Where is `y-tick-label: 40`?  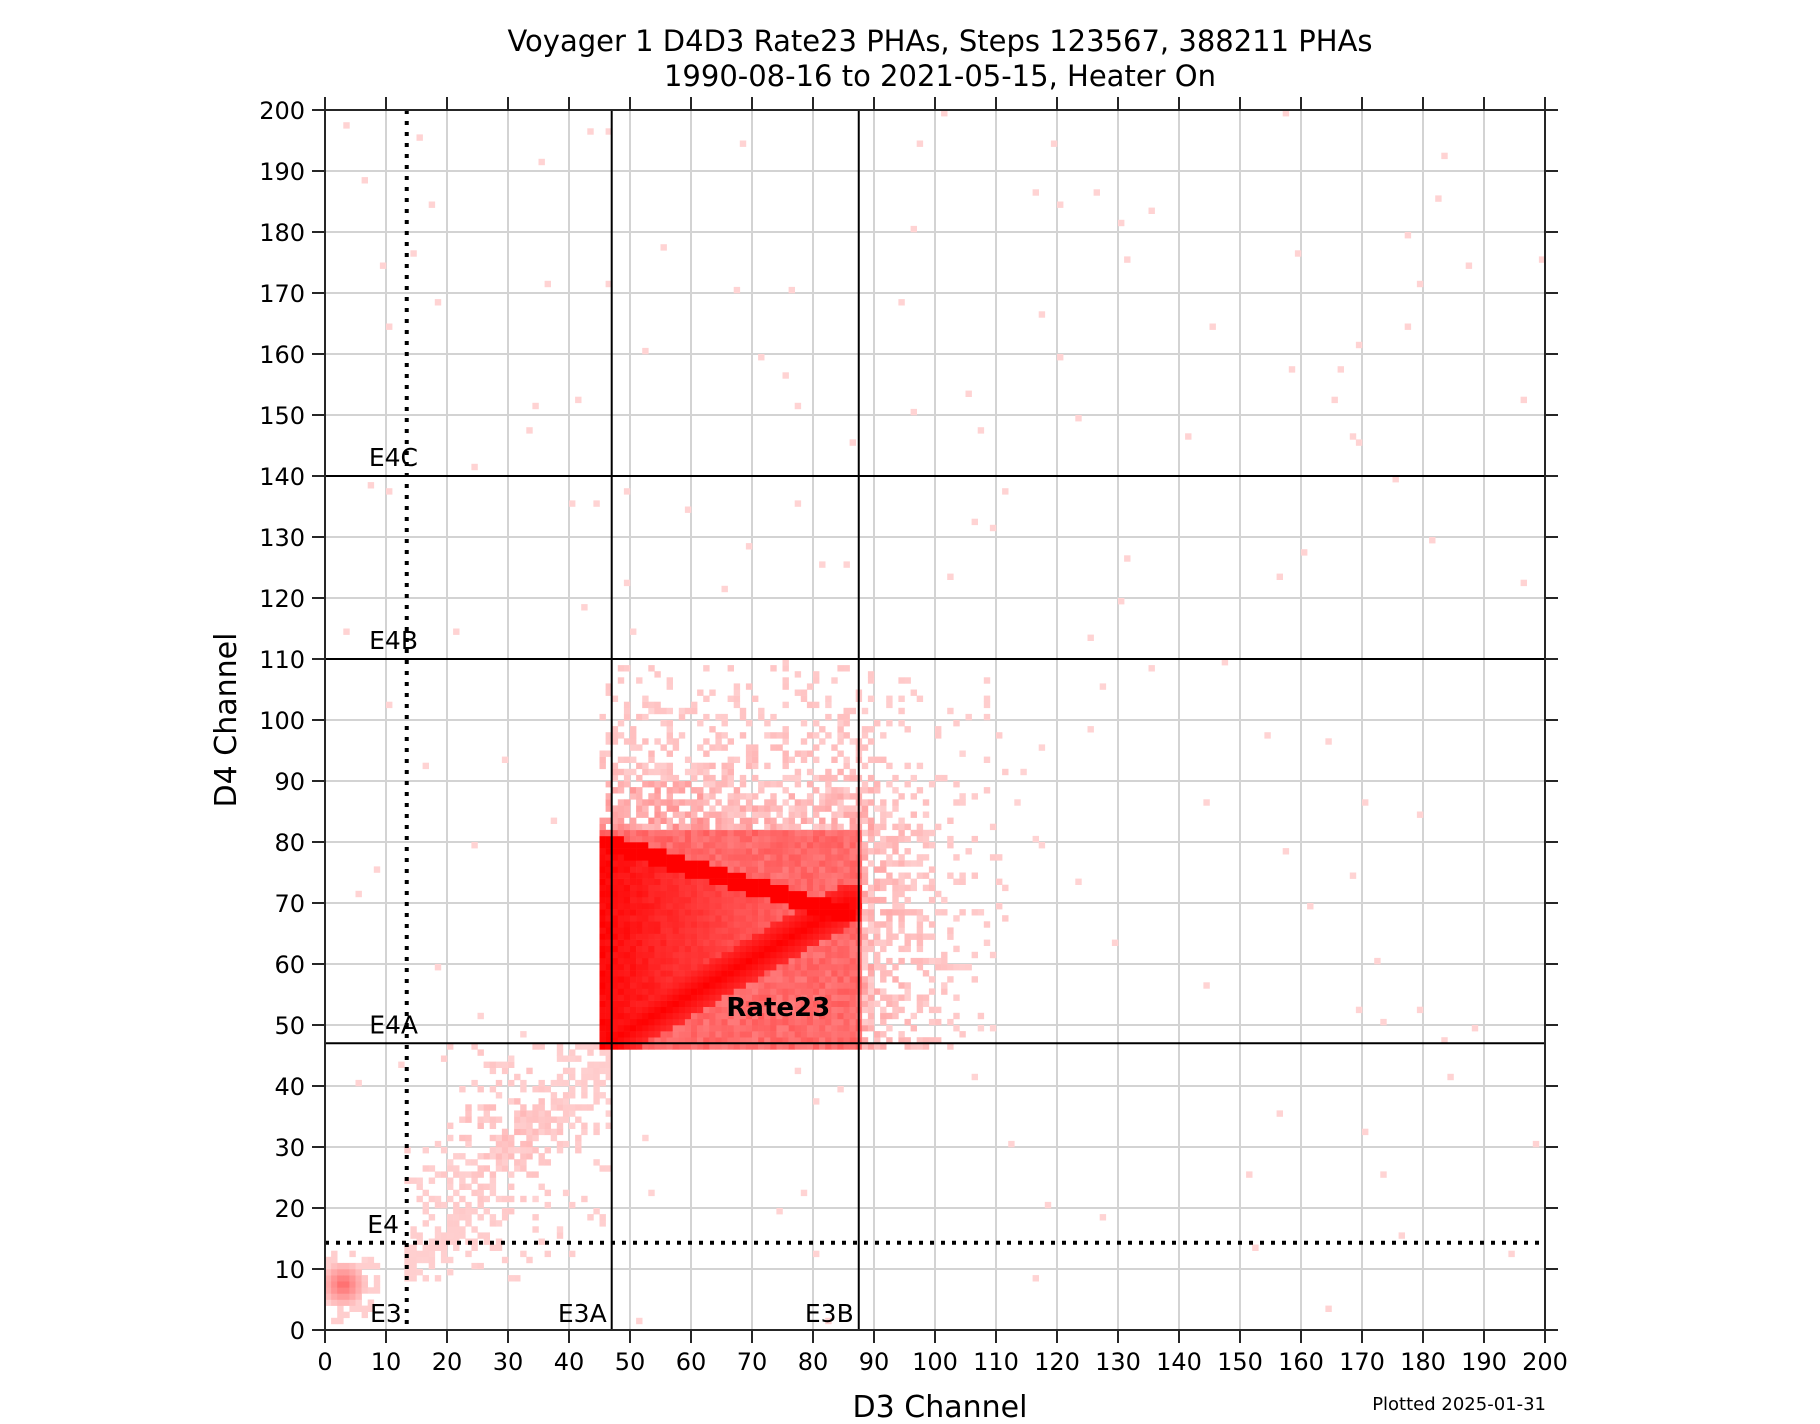
y-tick-label: 40 is located at coordinates (289, 1087).